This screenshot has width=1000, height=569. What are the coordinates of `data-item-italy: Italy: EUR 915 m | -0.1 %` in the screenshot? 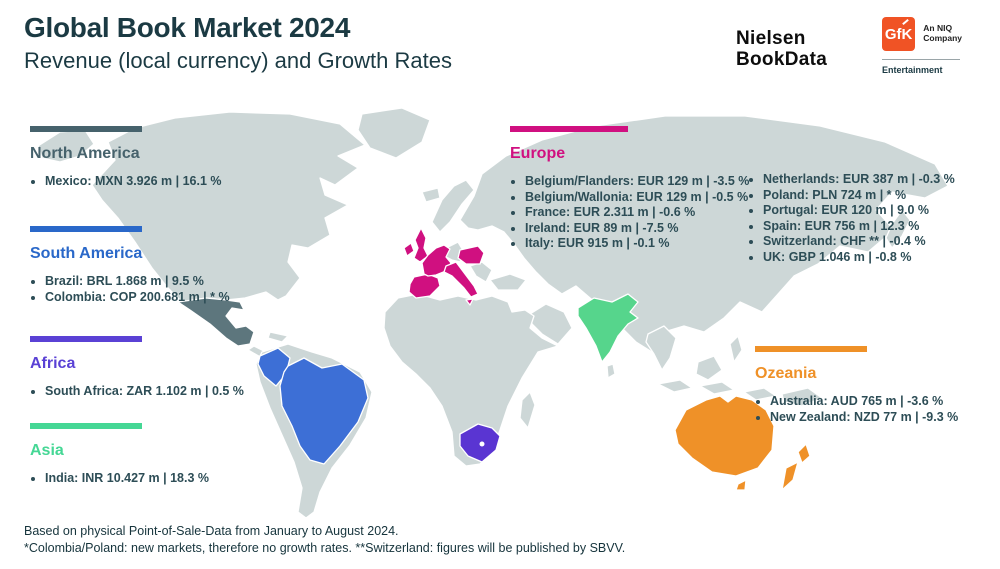 It's located at (637, 244).